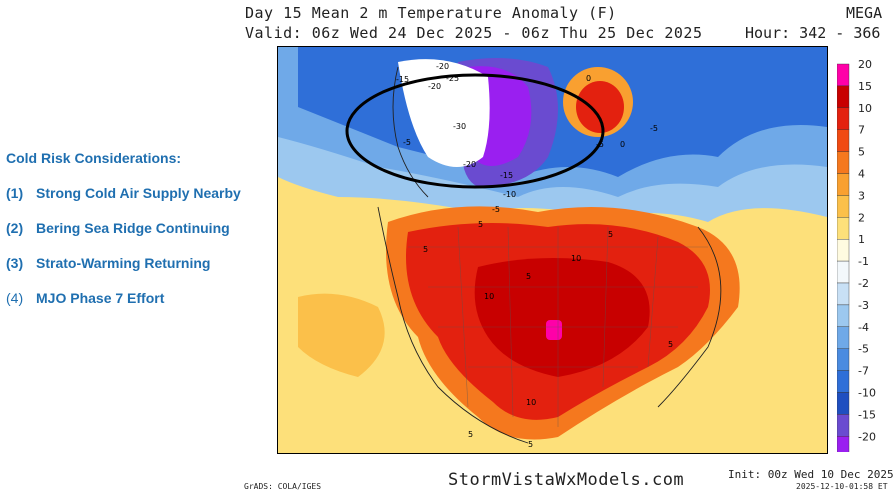  What do you see at coordinates (861, 239) in the screenshot?
I see `legend-label: 1` at bounding box center [861, 239].